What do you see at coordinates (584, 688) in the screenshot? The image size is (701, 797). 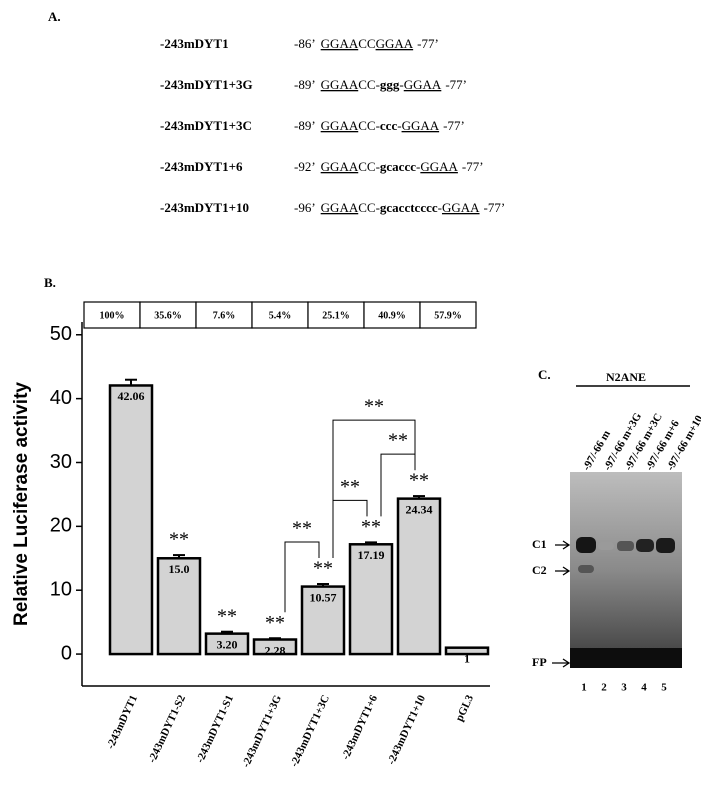 I see `lane-number: 1` at bounding box center [584, 688].